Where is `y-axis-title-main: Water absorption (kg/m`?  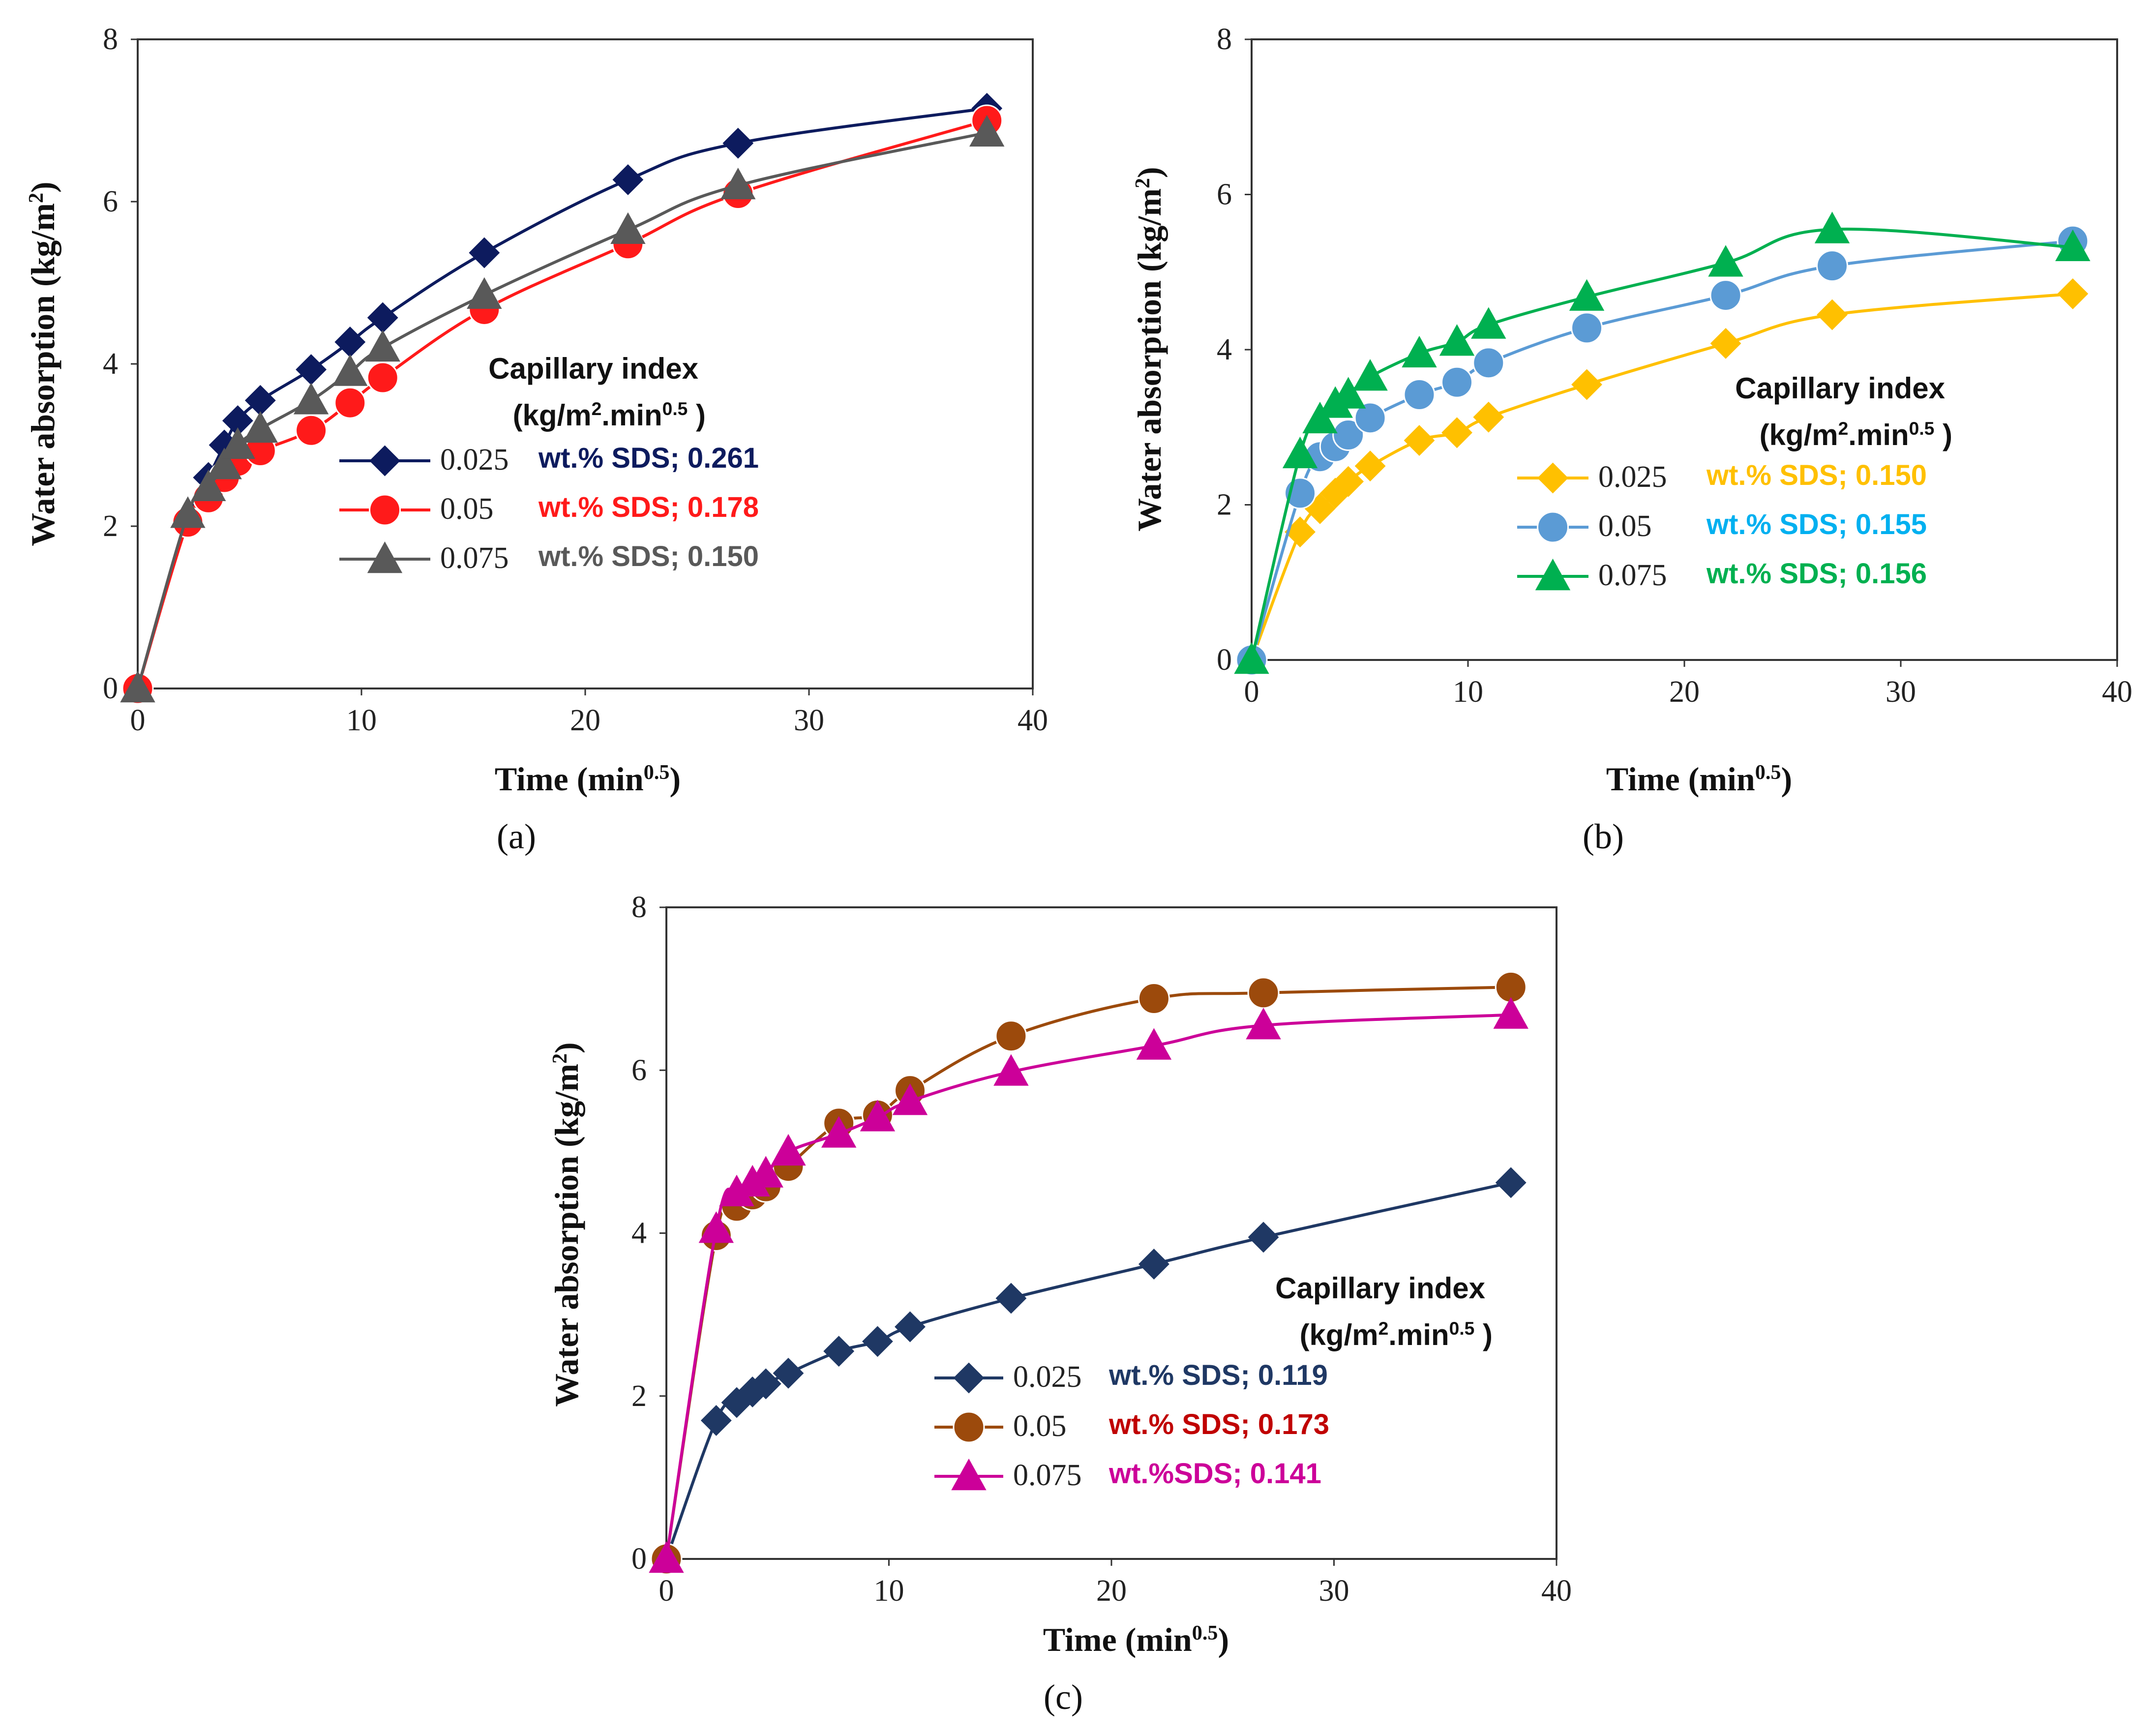 y-axis-title-main: Water absorption (kg/m is located at coordinates (42, 374).